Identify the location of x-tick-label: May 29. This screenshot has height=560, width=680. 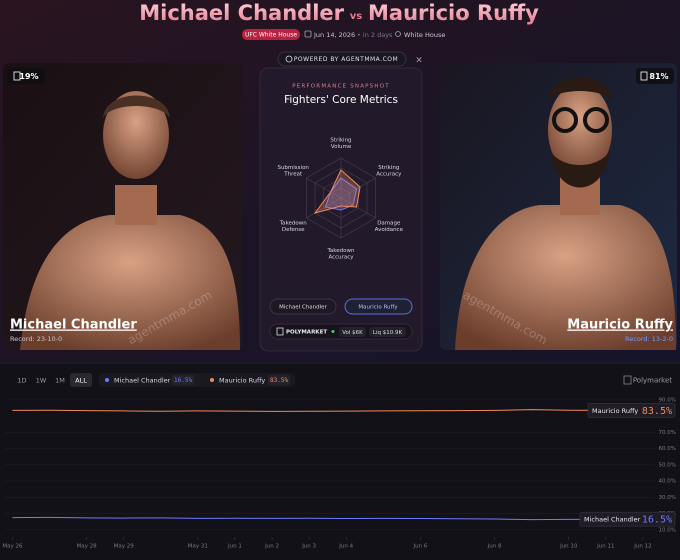
(124, 547).